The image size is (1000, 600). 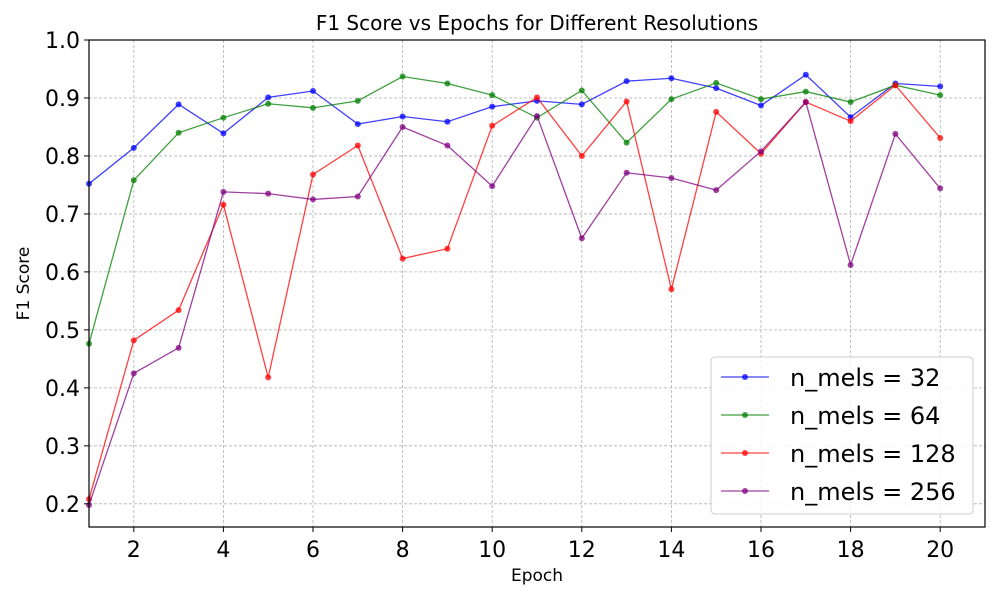 What do you see at coordinates (582, 550) in the screenshot?
I see `x-tick-label: 12` at bounding box center [582, 550].